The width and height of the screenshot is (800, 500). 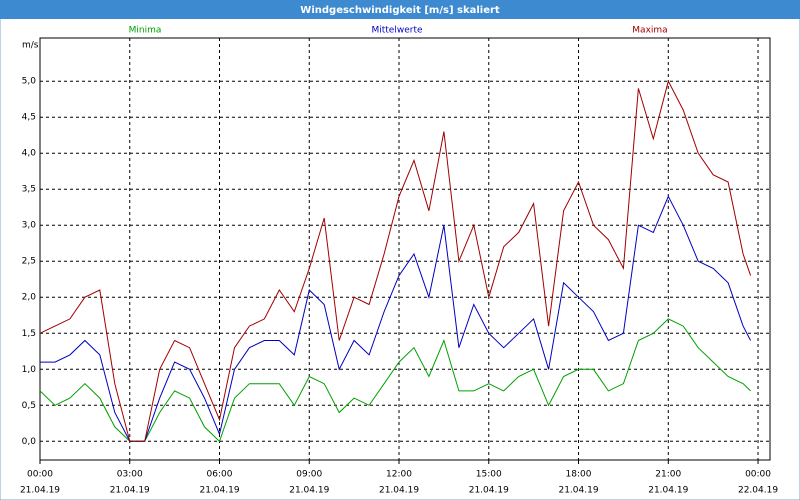 What do you see at coordinates (29, 226) in the screenshot?
I see `y-tick-label: 3,0` at bounding box center [29, 226].